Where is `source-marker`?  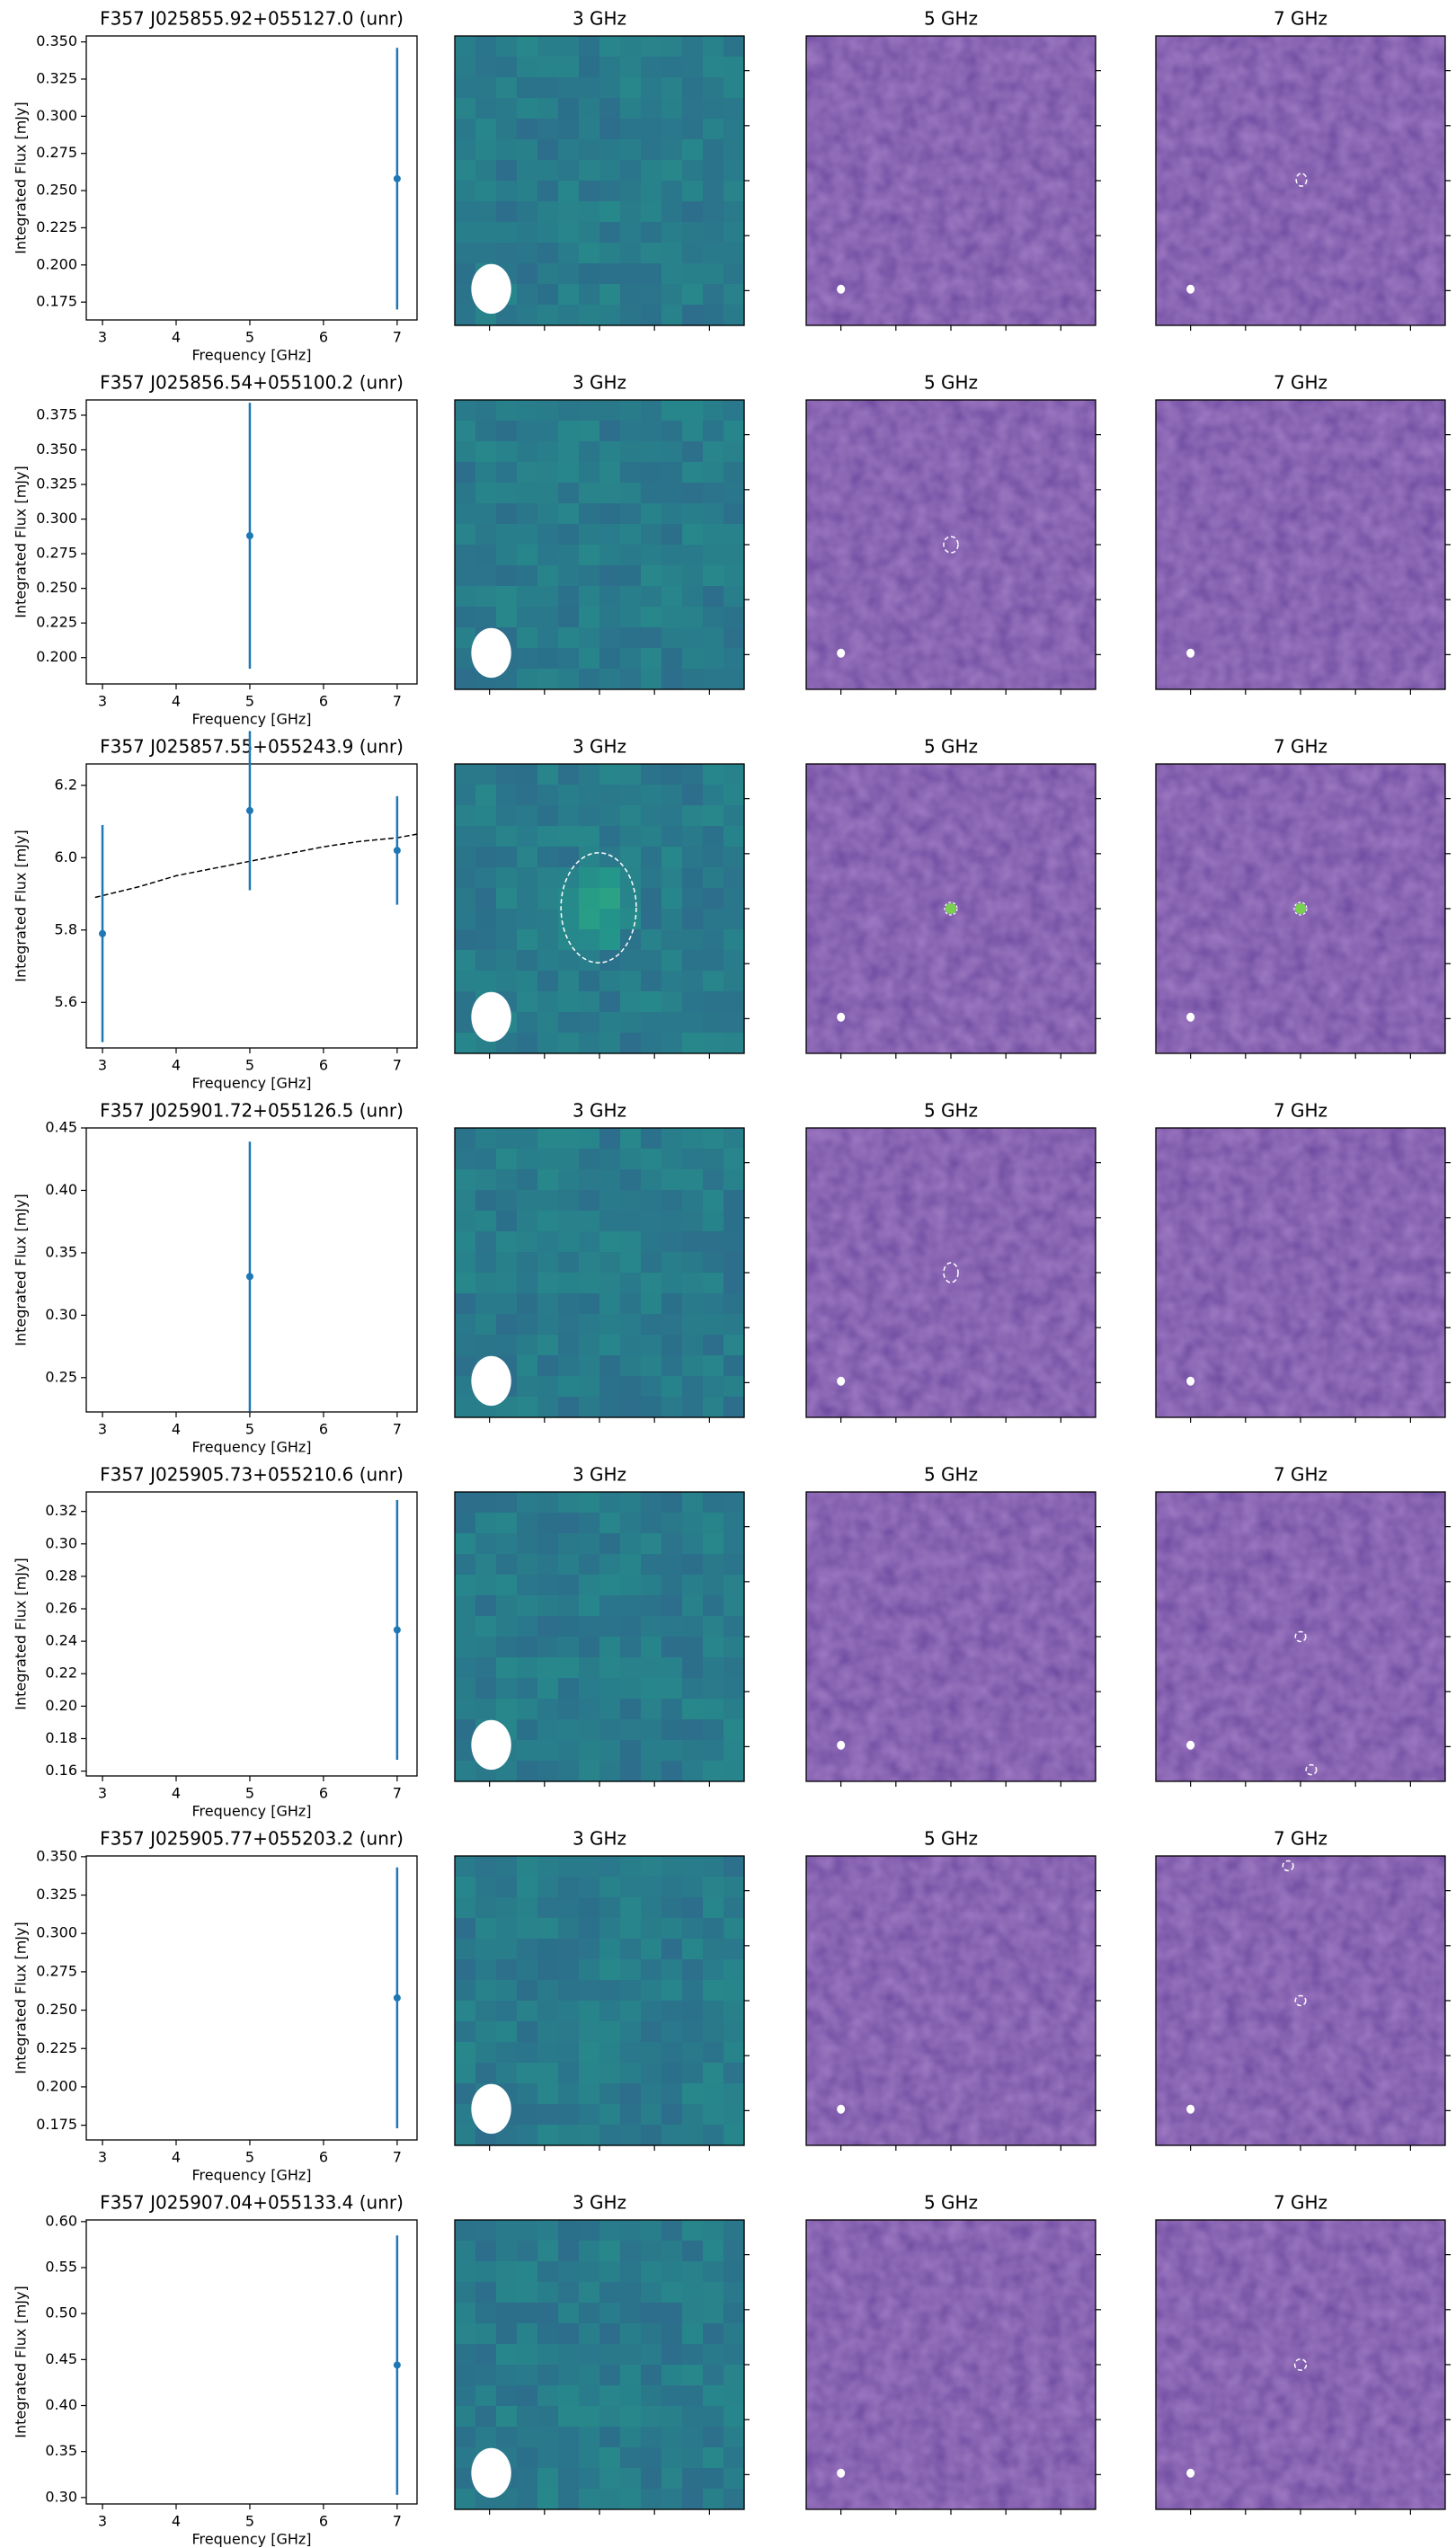 source-marker is located at coordinates (598, 907).